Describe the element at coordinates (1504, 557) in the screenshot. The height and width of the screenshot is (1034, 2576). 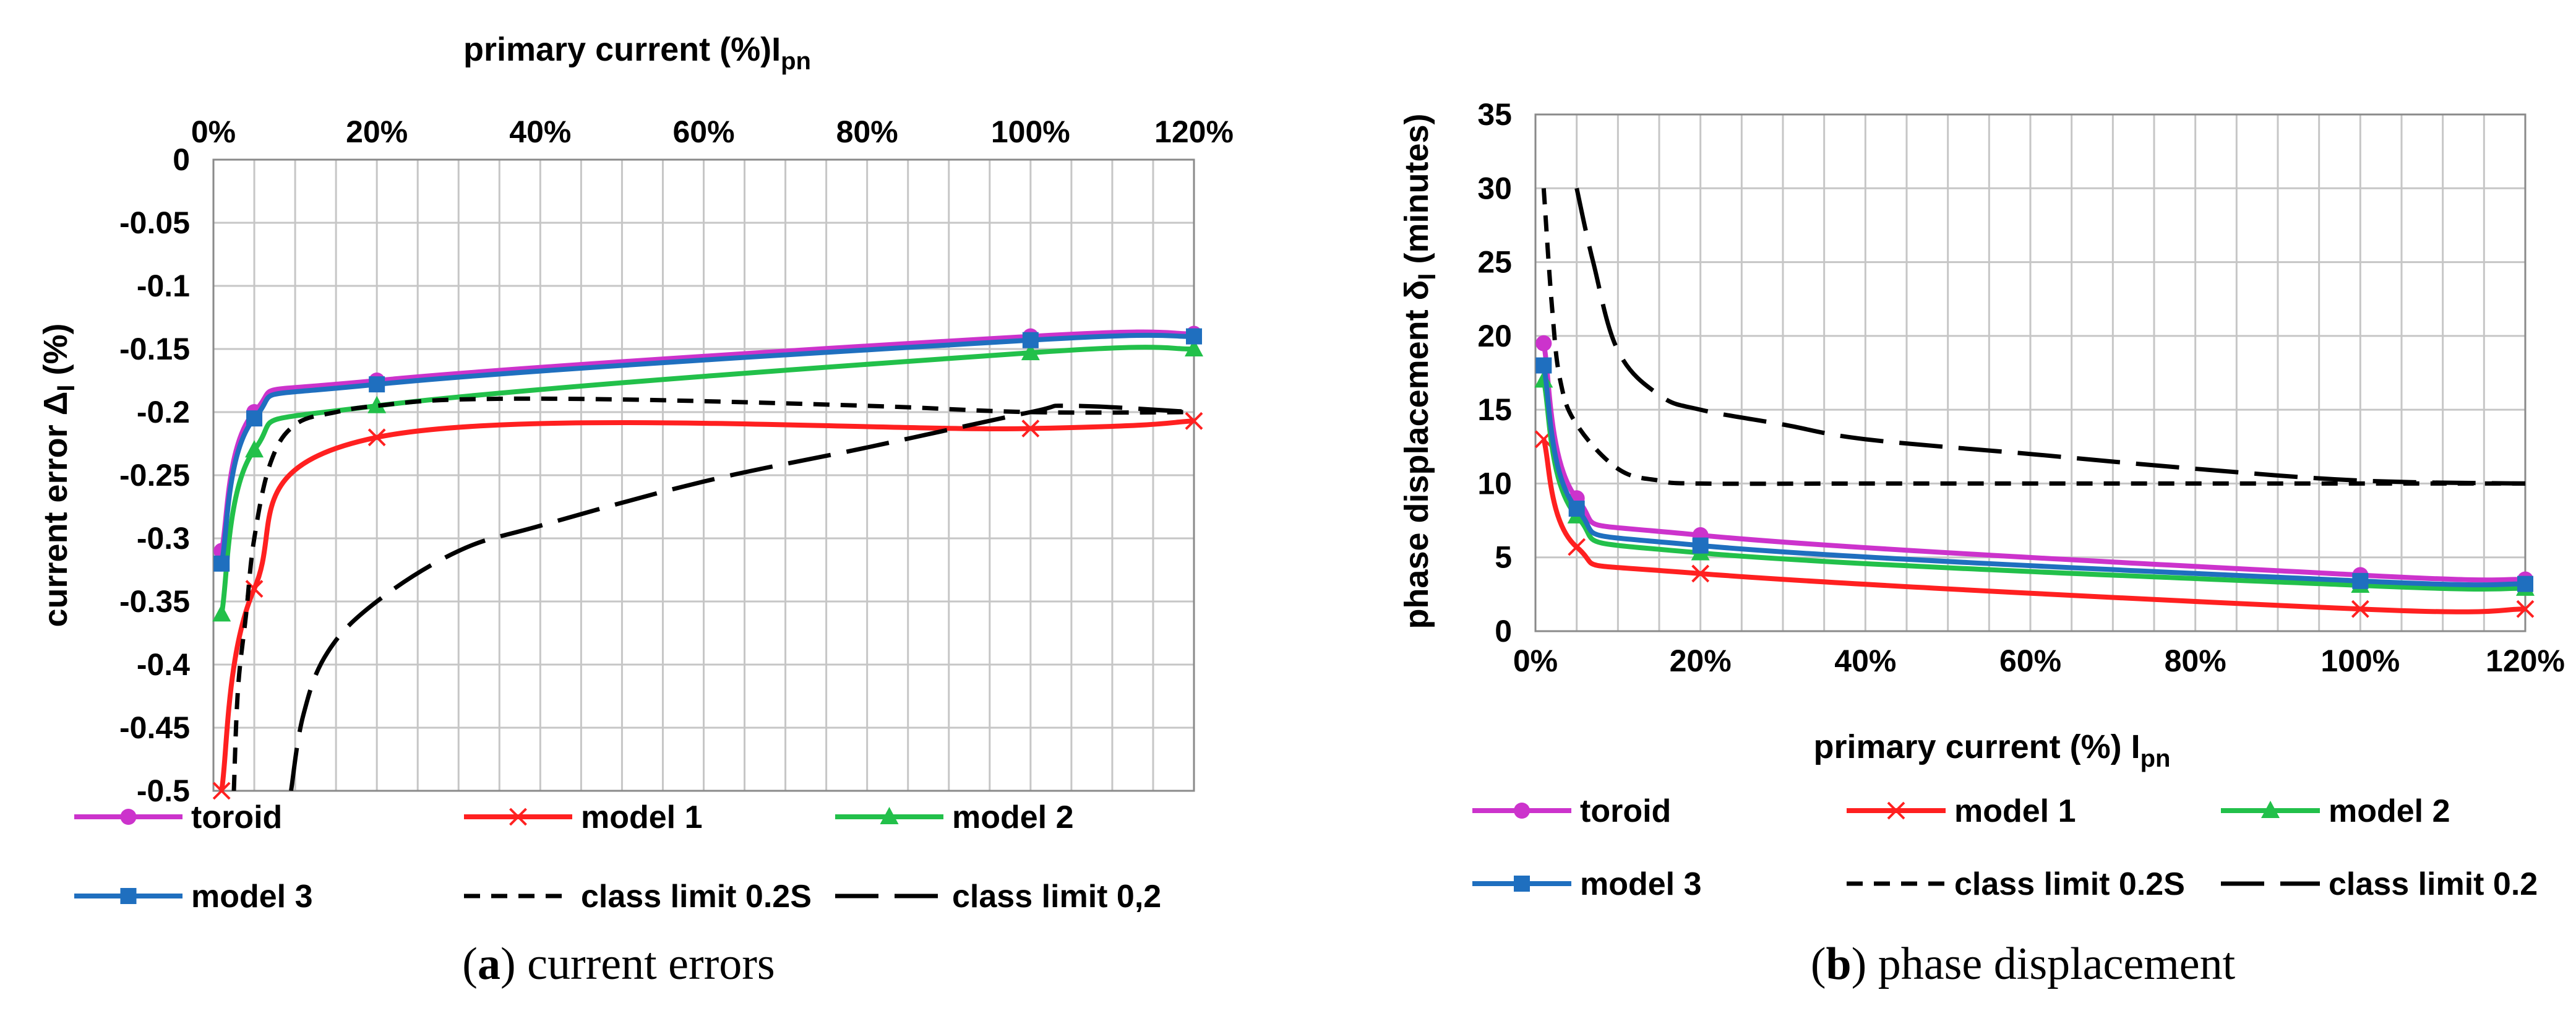
I see `y-tick-label: 5` at that location.